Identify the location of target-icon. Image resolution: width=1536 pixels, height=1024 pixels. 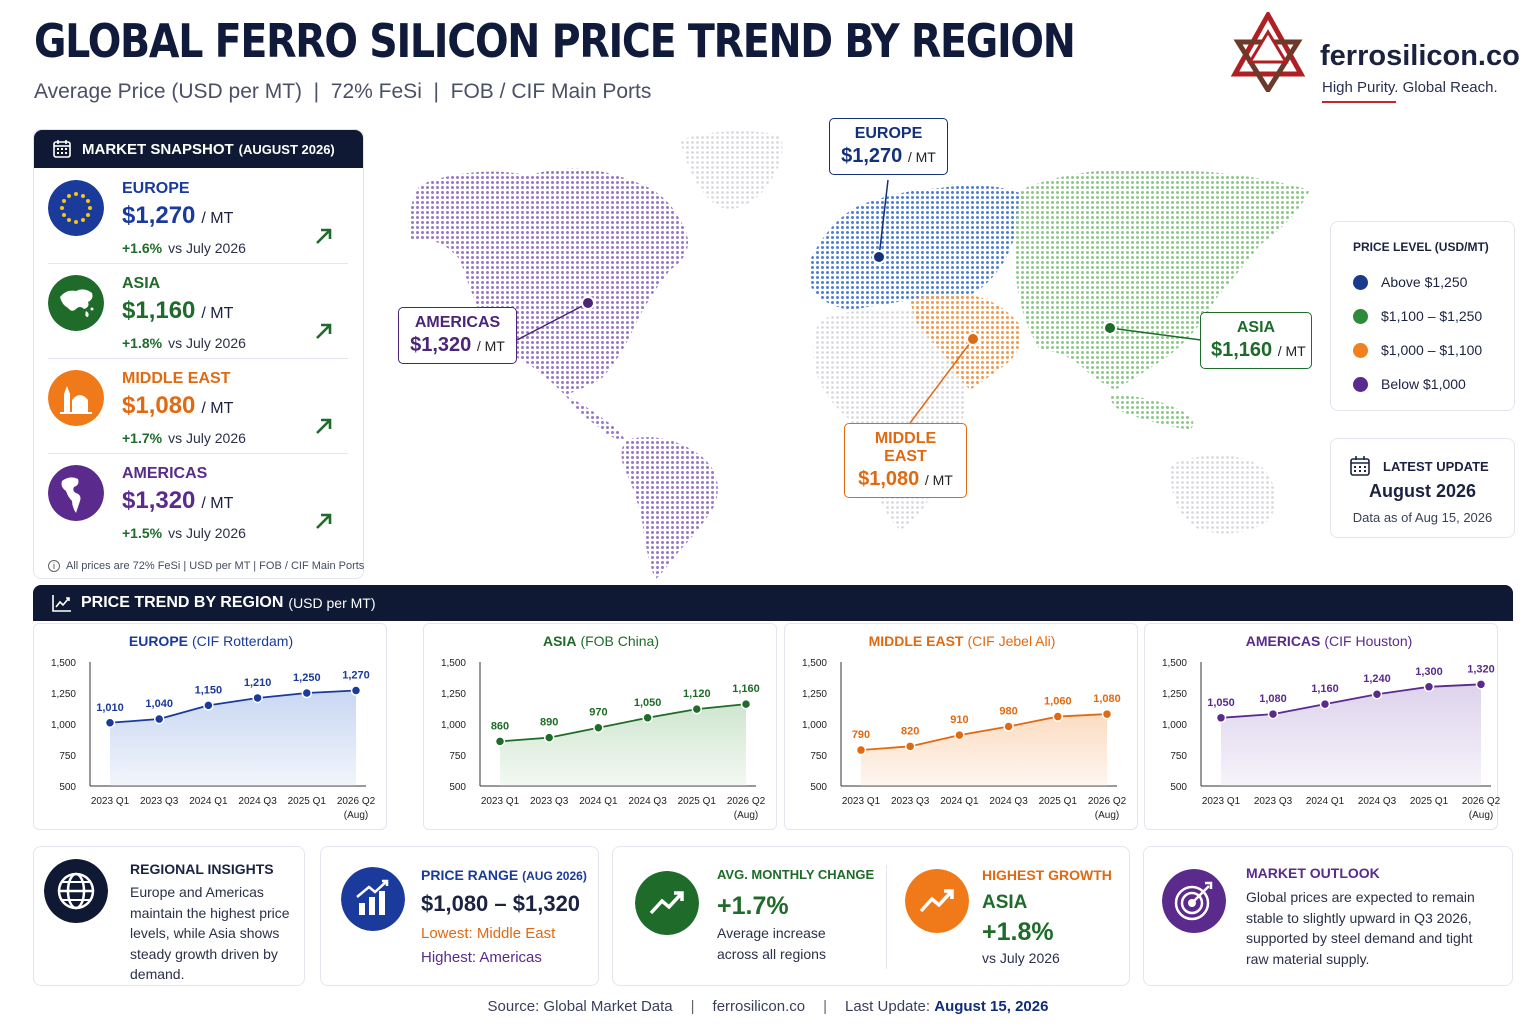
(1194, 901).